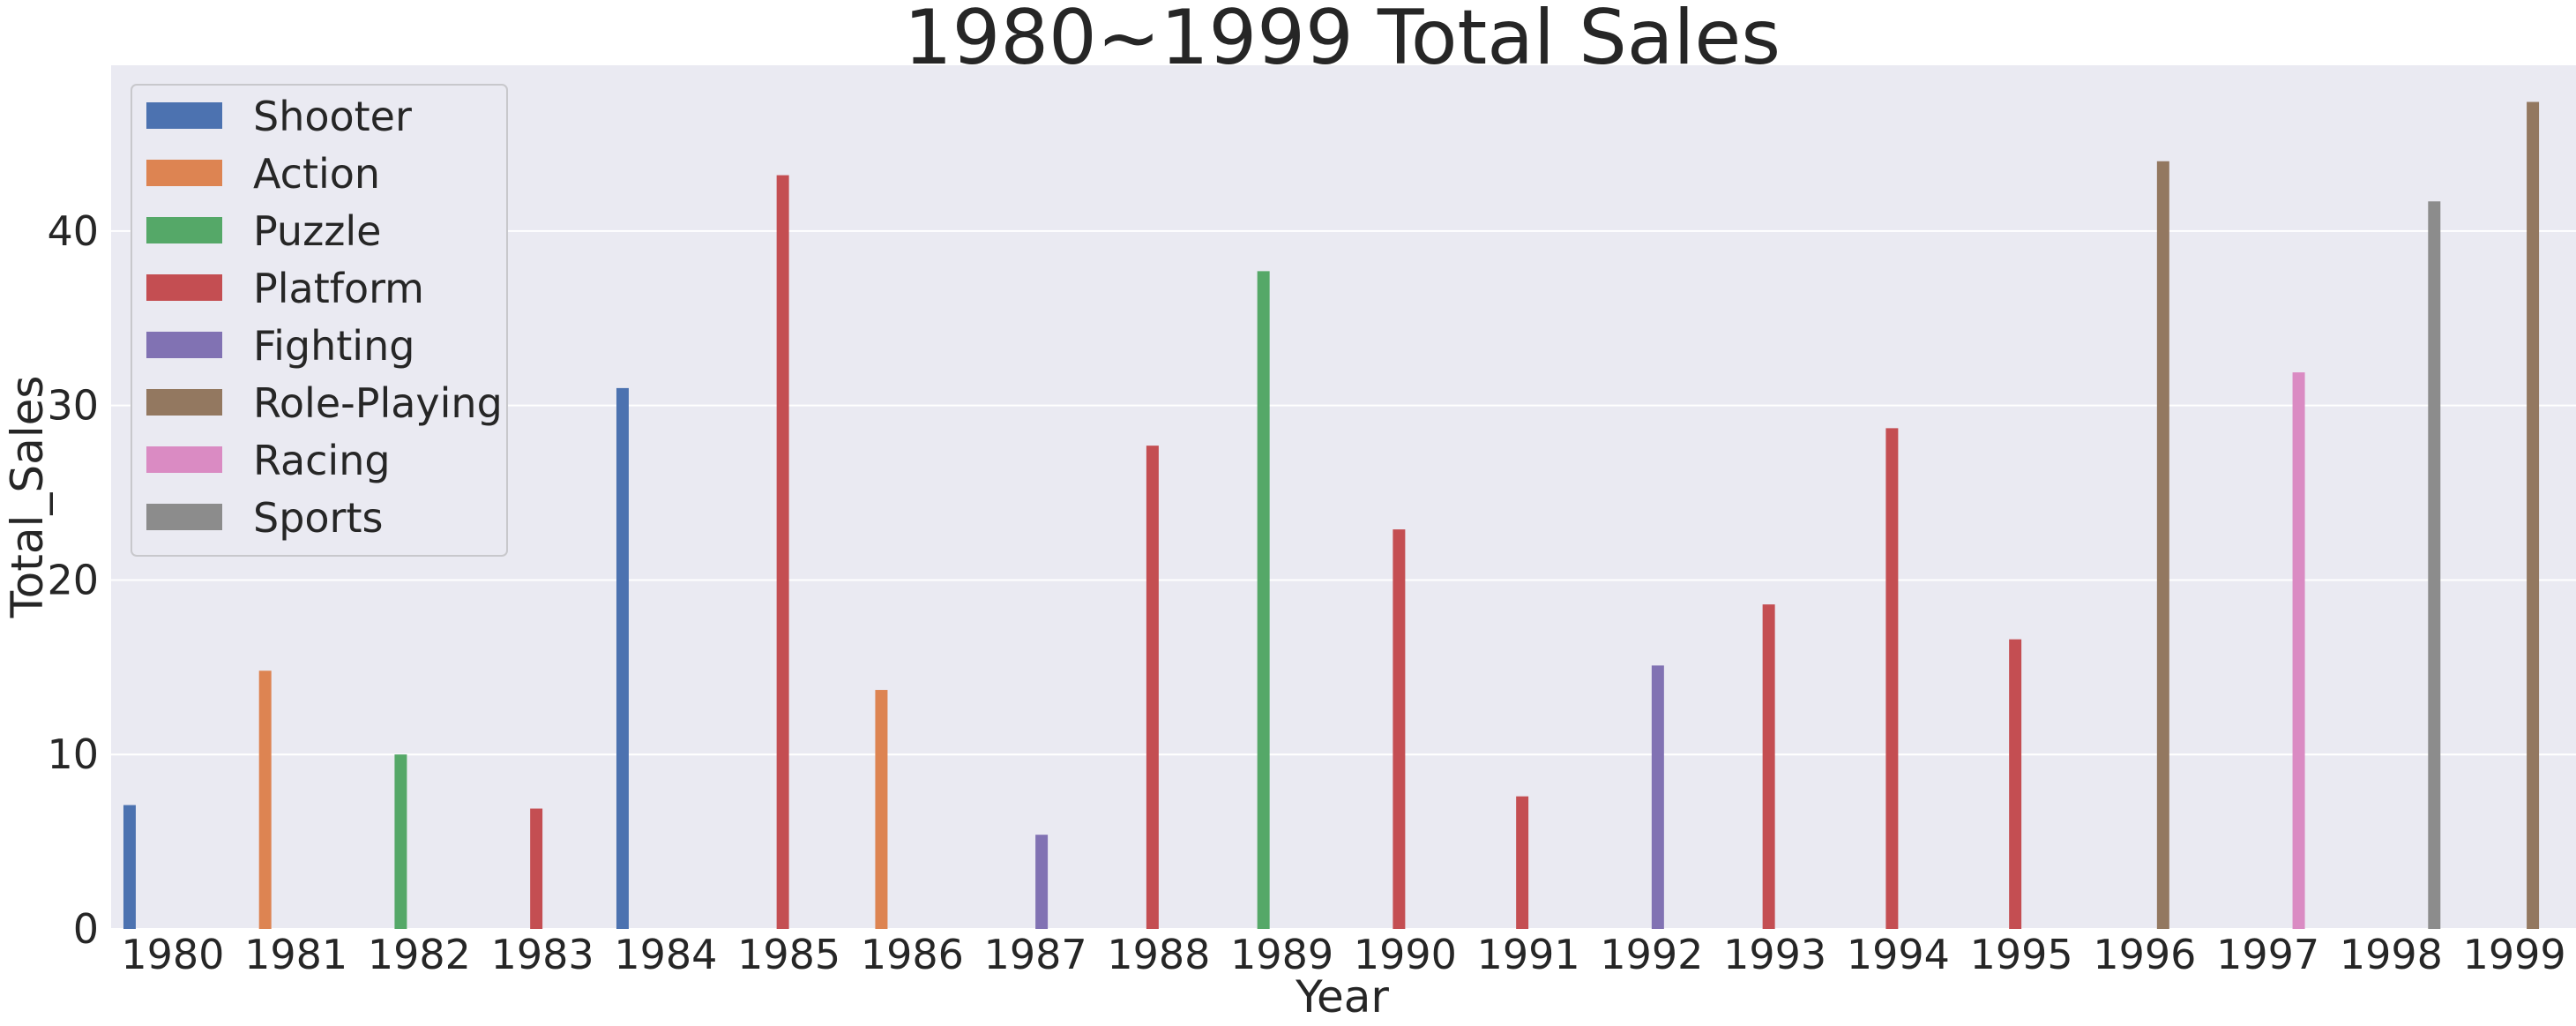  I want to click on legend-label: Shooter, so click(332, 117).